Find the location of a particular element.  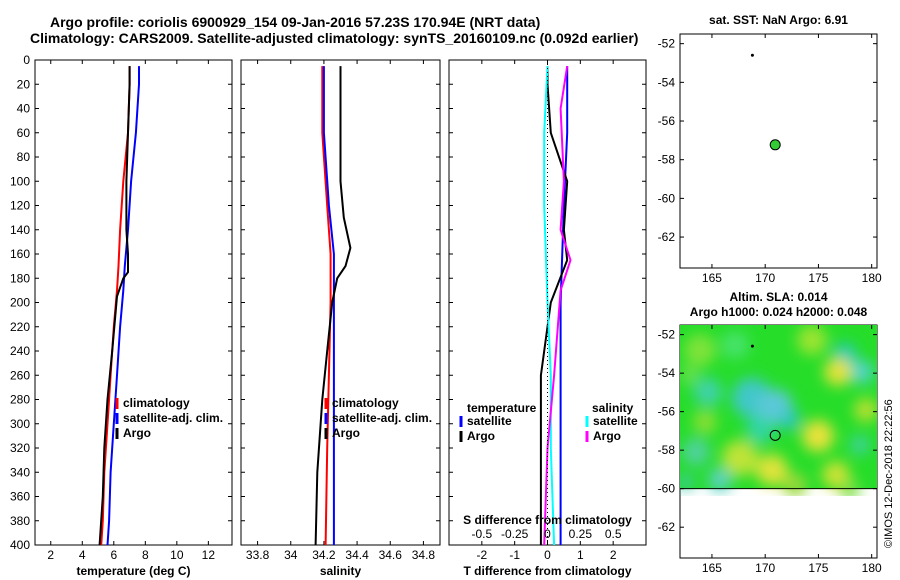

sla-heatmap is located at coordinates (778, 410).